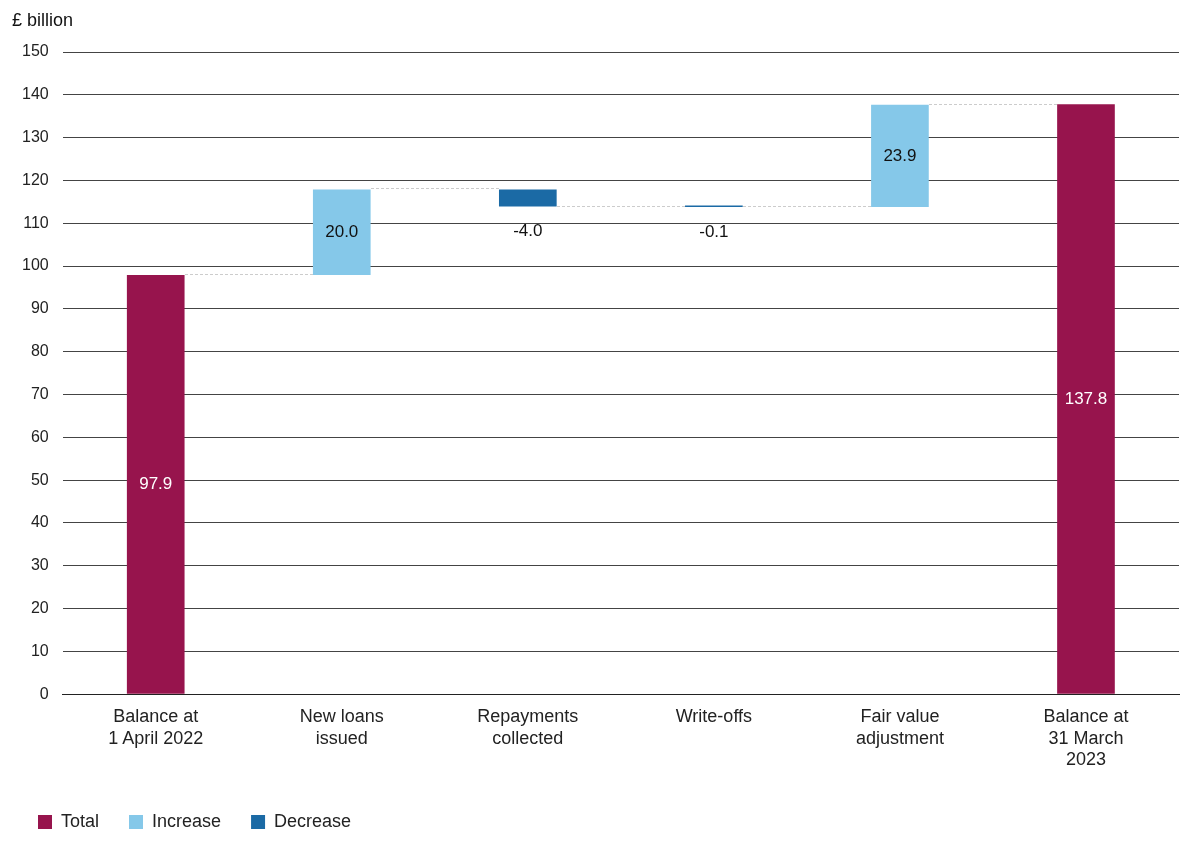 The width and height of the screenshot is (1191, 845). I want to click on y-tick-label: 140, so click(35, 94).